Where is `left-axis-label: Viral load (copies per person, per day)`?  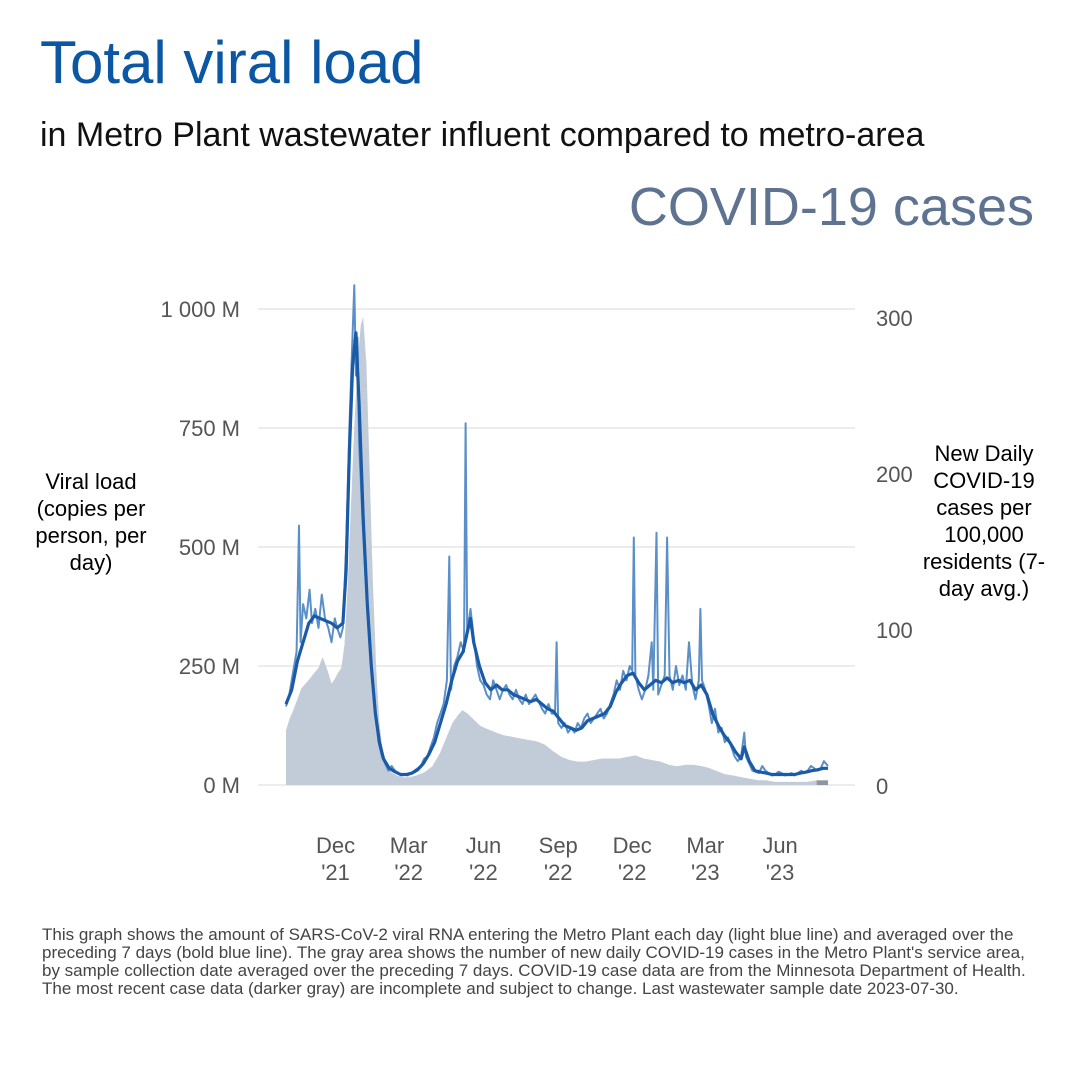
left-axis-label: Viral load (copies per person, per day) is located at coordinates (91, 522).